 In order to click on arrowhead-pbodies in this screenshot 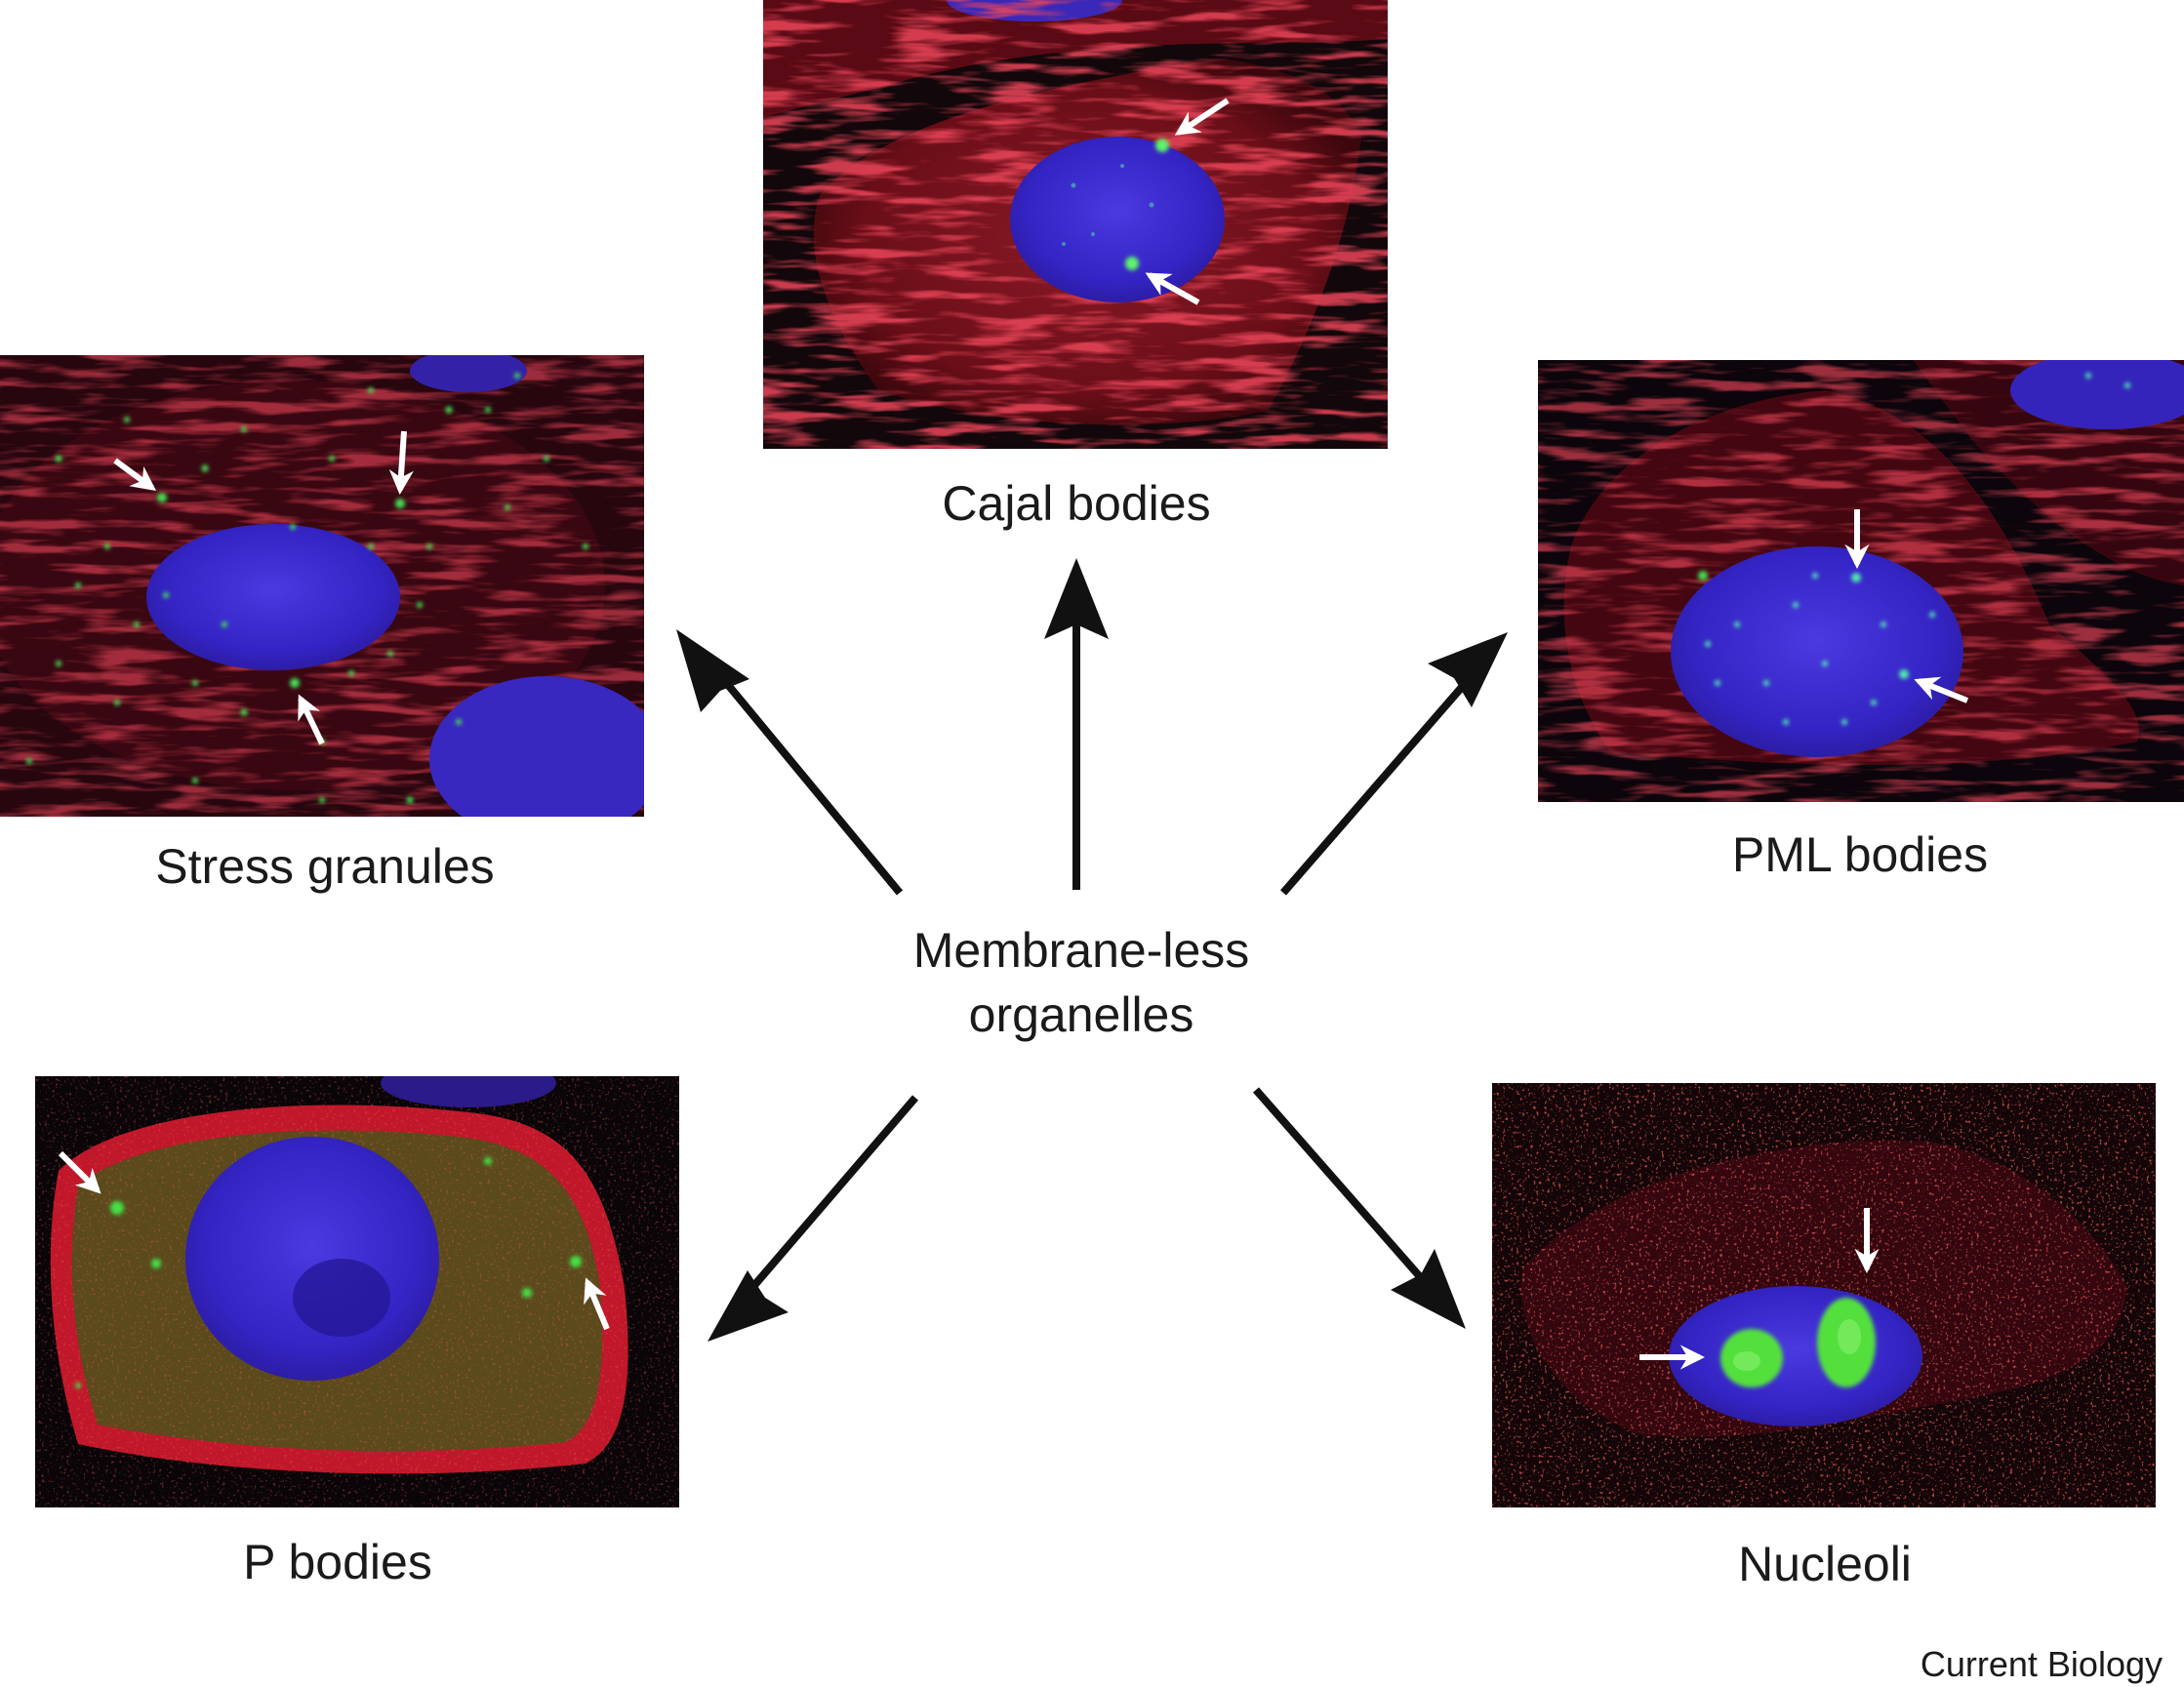, I will do `click(748, 1306)`.